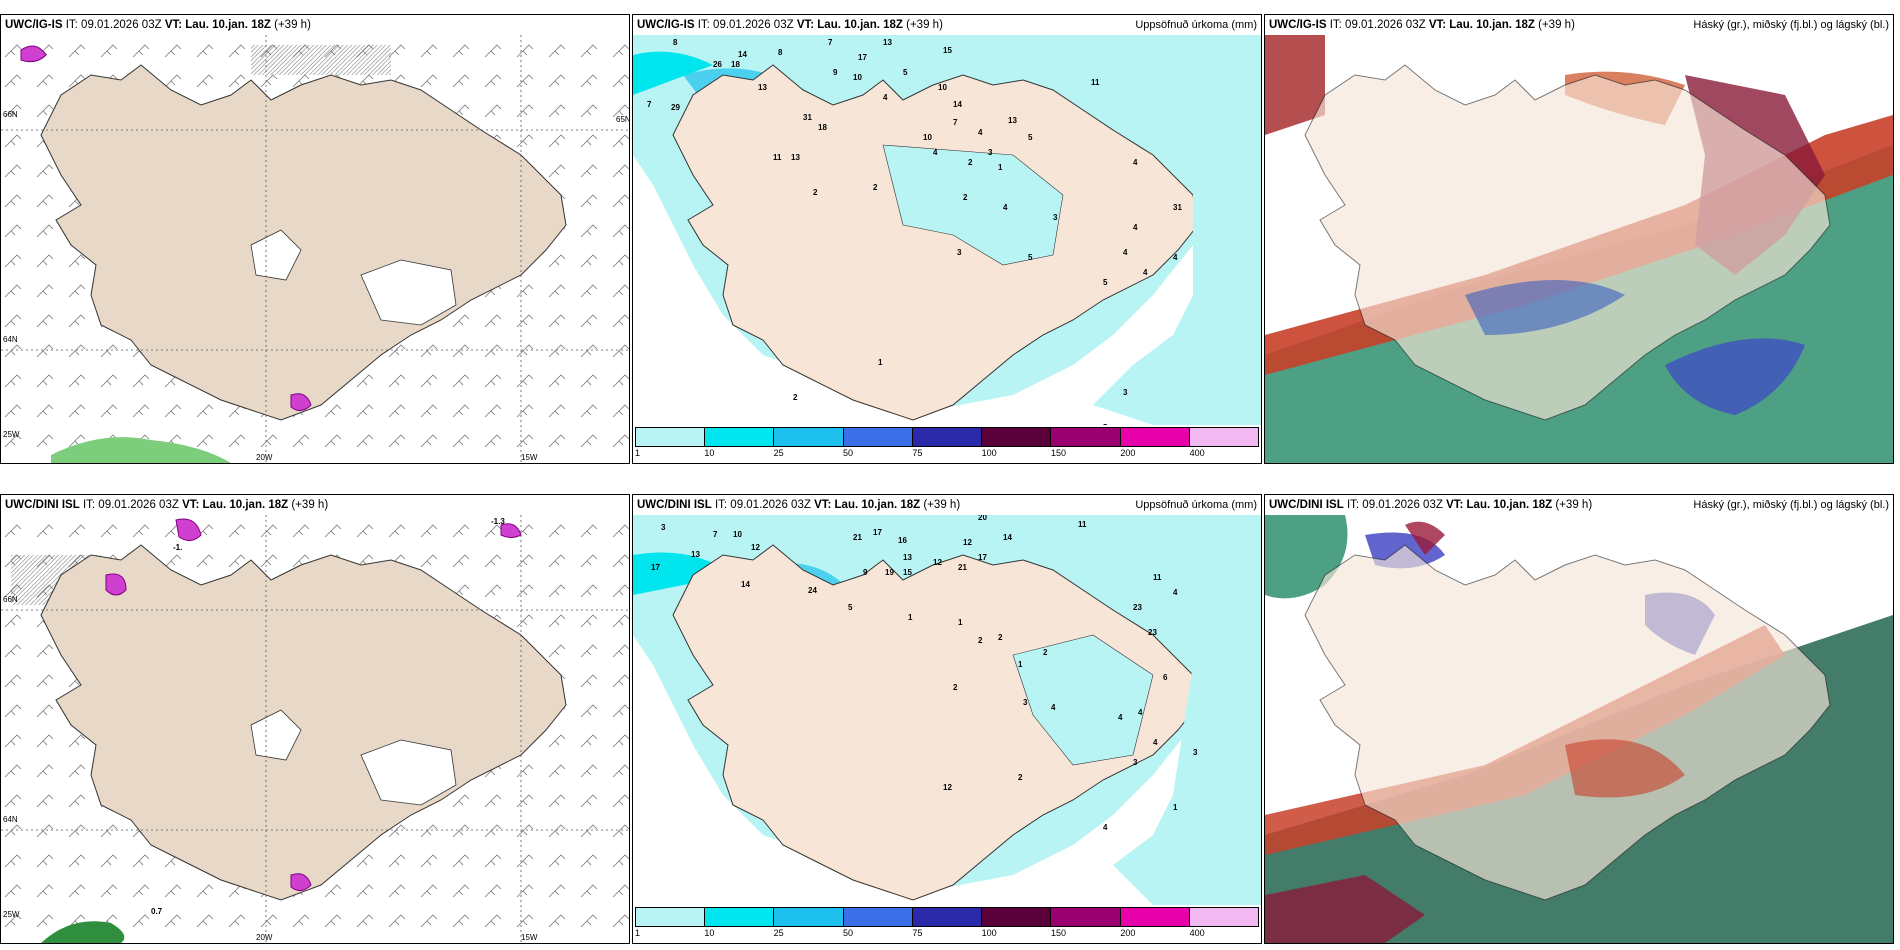 The width and height of the screenshot is (1900, 950). Describe the element at coordinates (857, 537) in the screenshot. I see `precip-value: 21` at that location.